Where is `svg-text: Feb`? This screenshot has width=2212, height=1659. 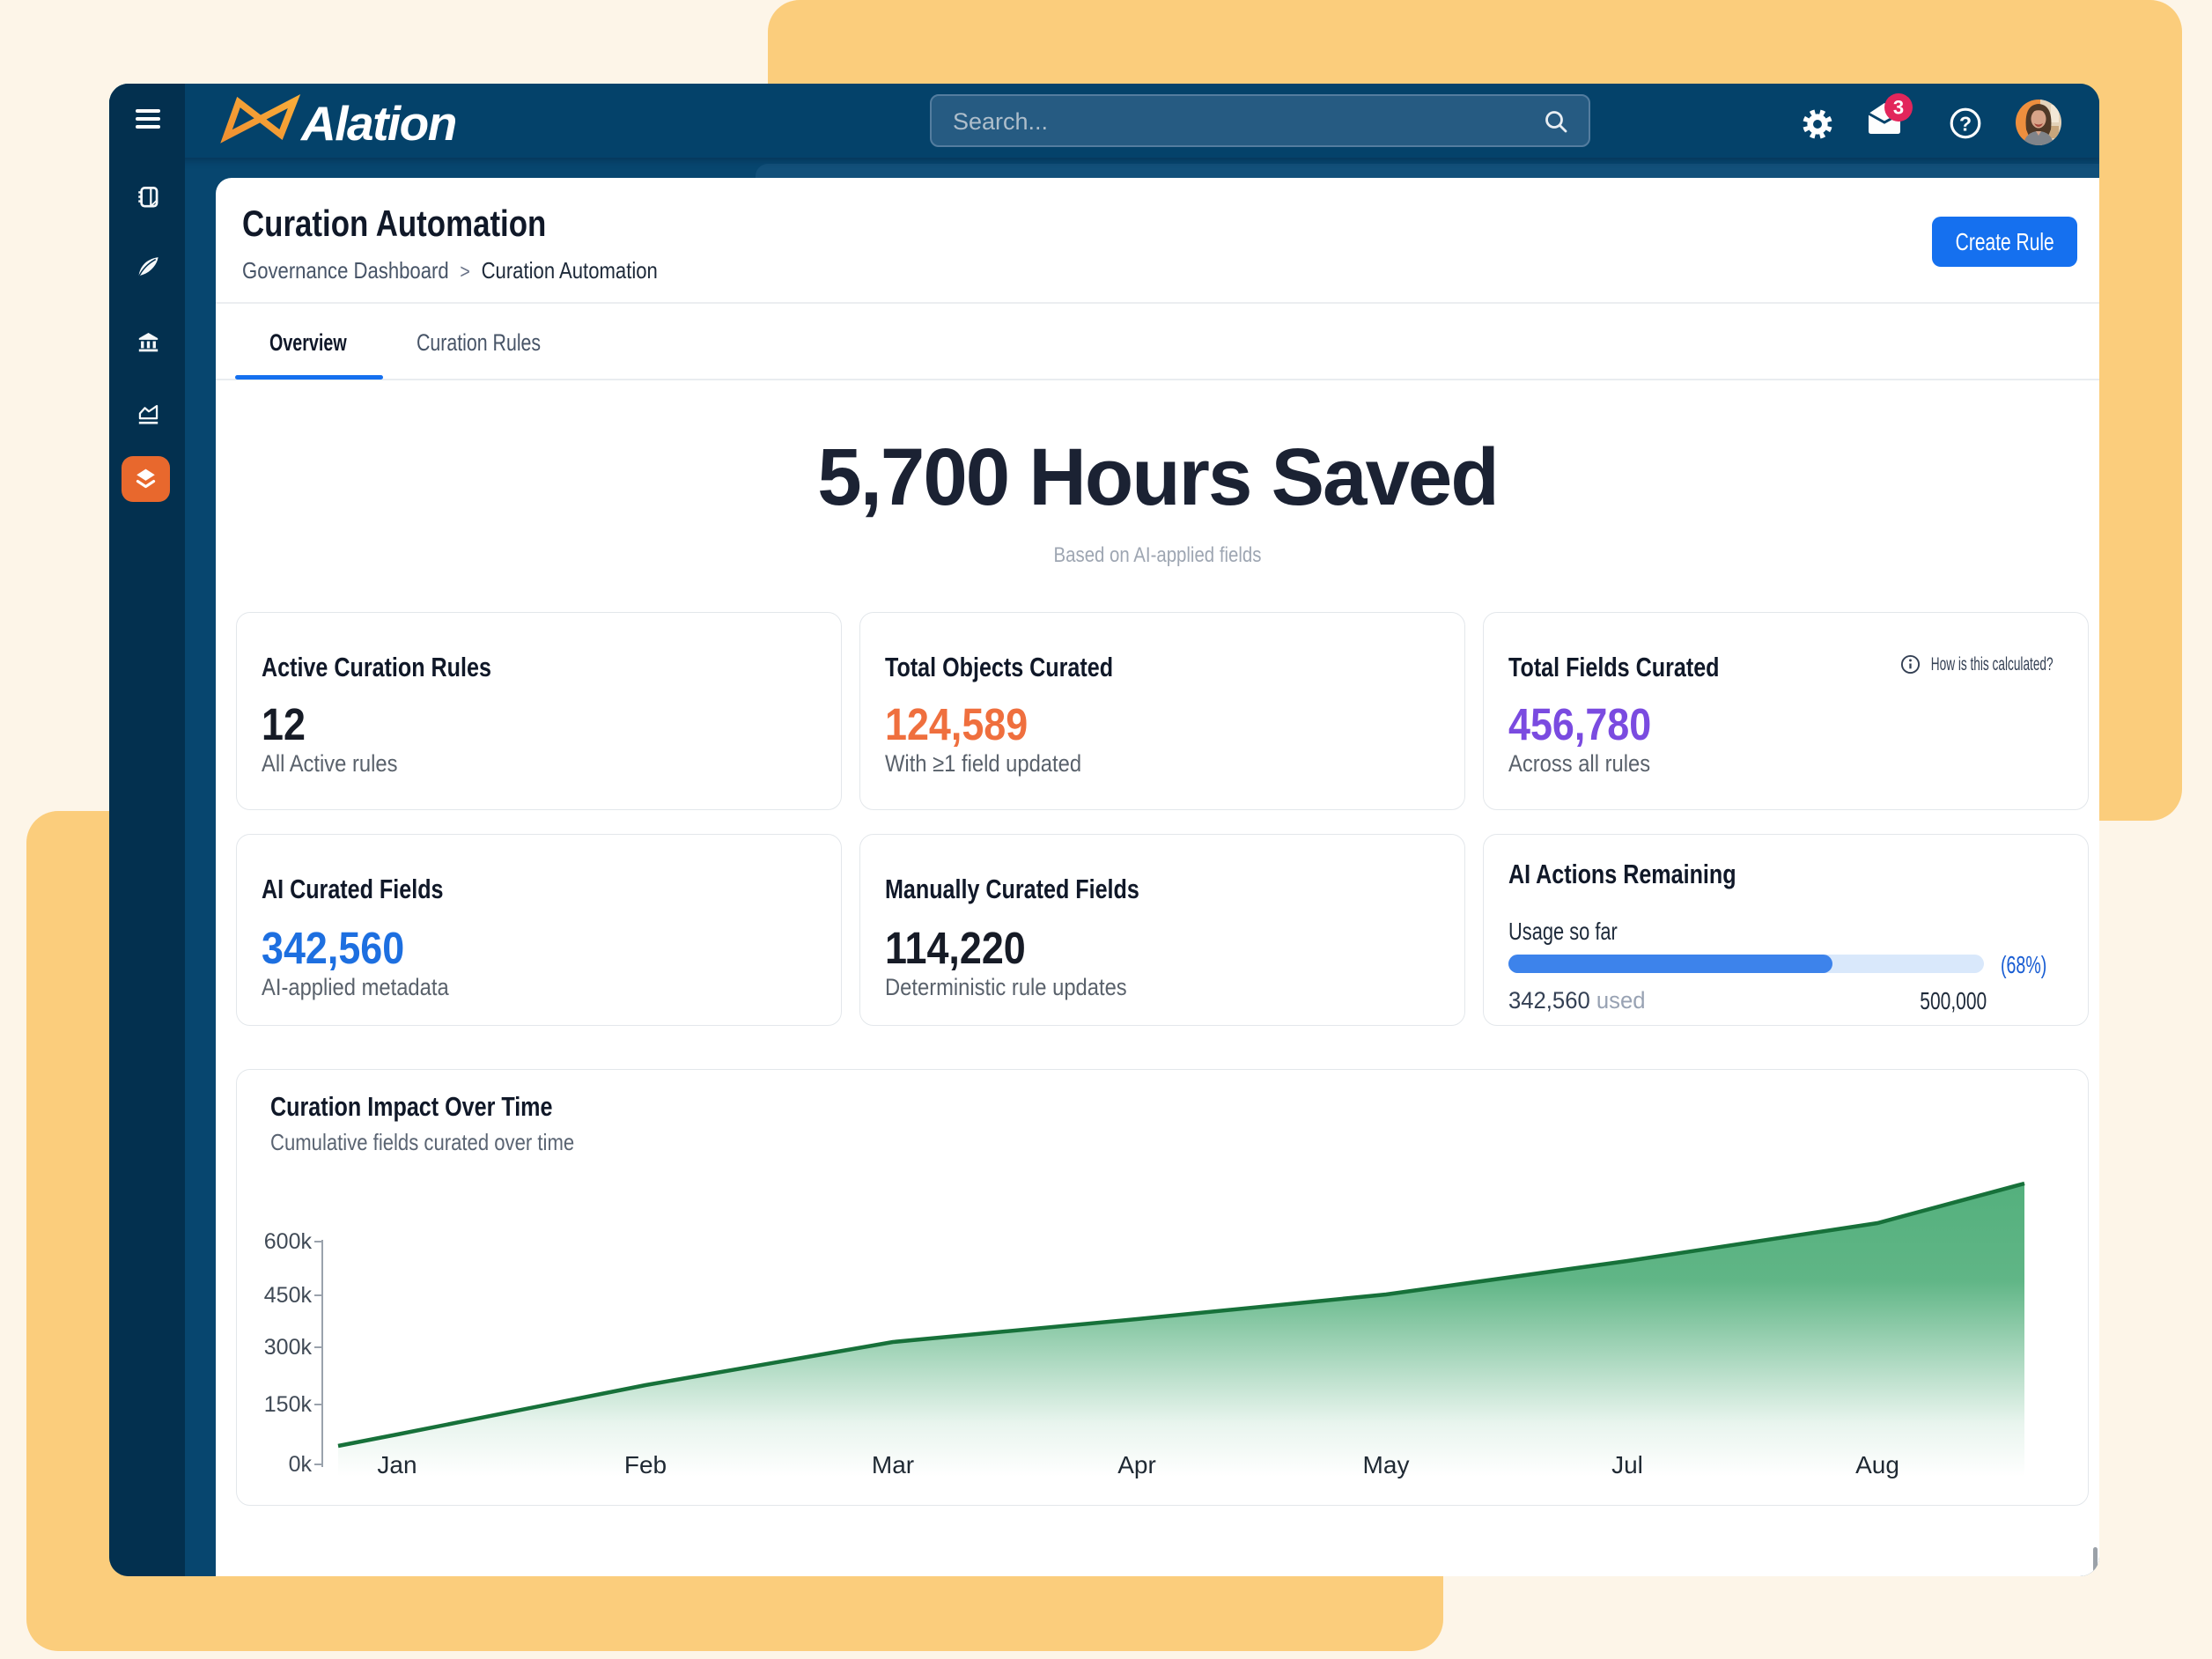 svg-text: Feb is located at coordinates (645, 1464).